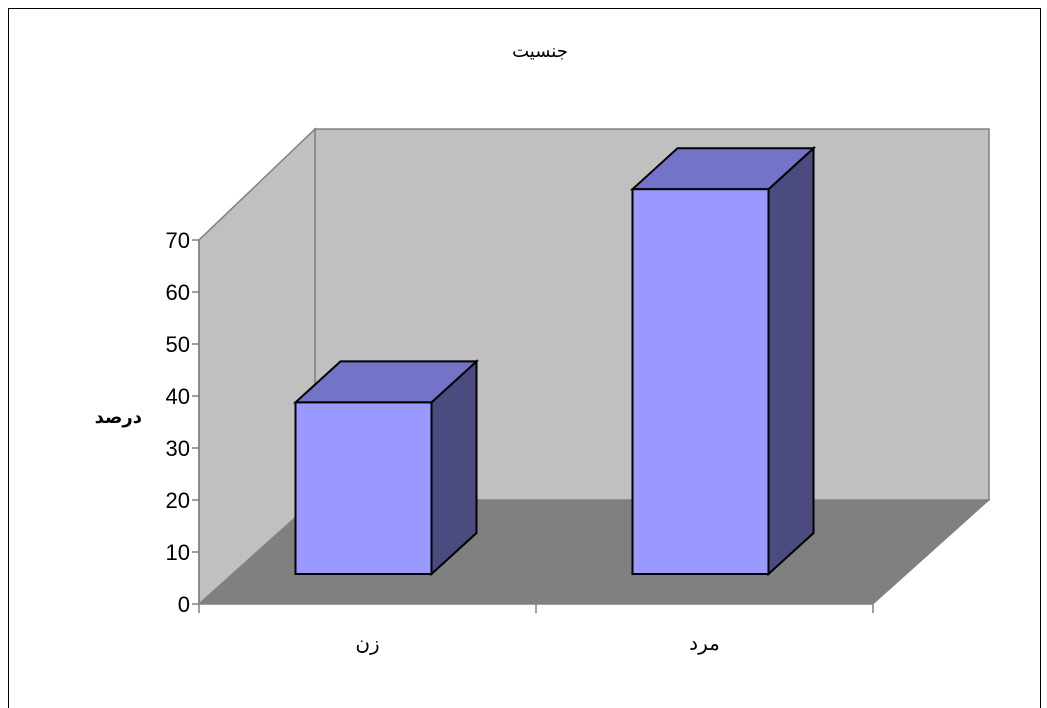 Image resolution: width=1047 pixels, height=708 pixels. I want to click on y-tick-label: 60, so click(178, 292).